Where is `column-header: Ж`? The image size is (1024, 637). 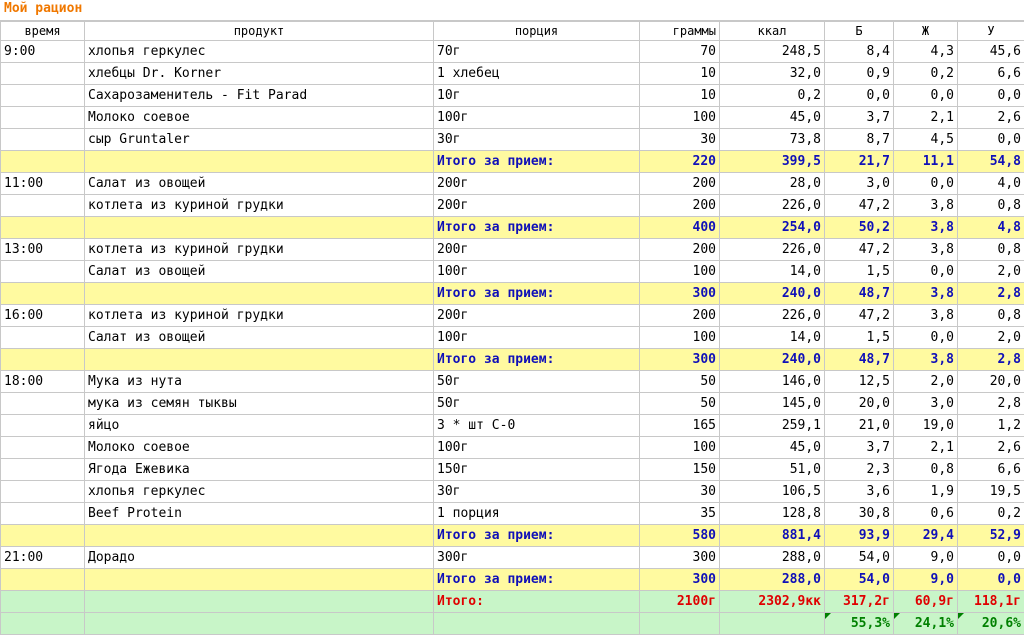
column-header: Ж is located at coordinates (925, 31).